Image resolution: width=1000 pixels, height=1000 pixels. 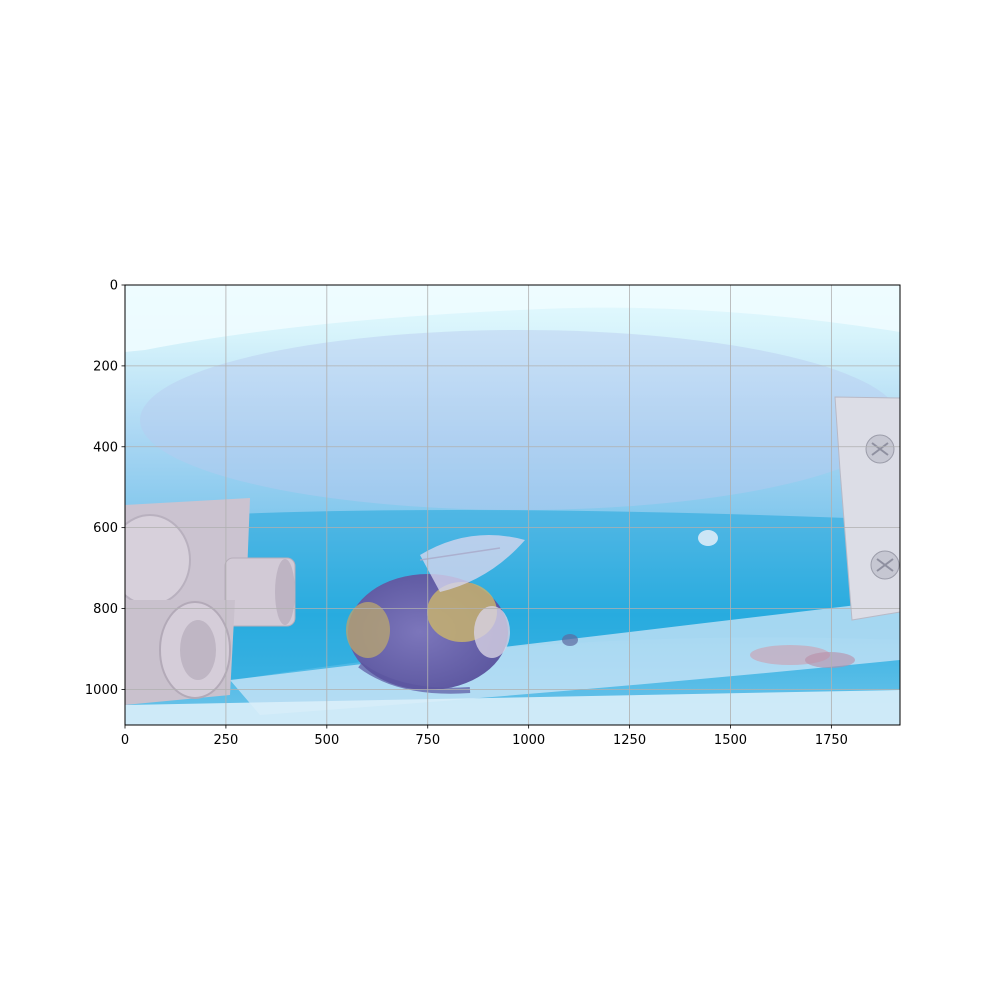 What do you see at coordinates (105, 609) in the screenshot?
I see `y-tick-label: 800` at bounding box center [105, 609].